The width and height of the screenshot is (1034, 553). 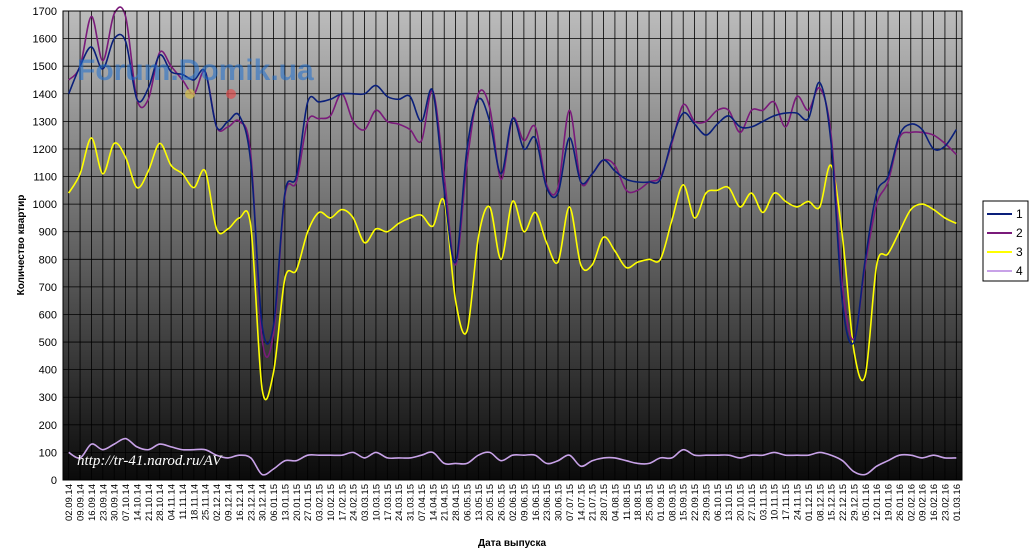 I want to click on y-tick-label: 300, so click(x=48, y=398).